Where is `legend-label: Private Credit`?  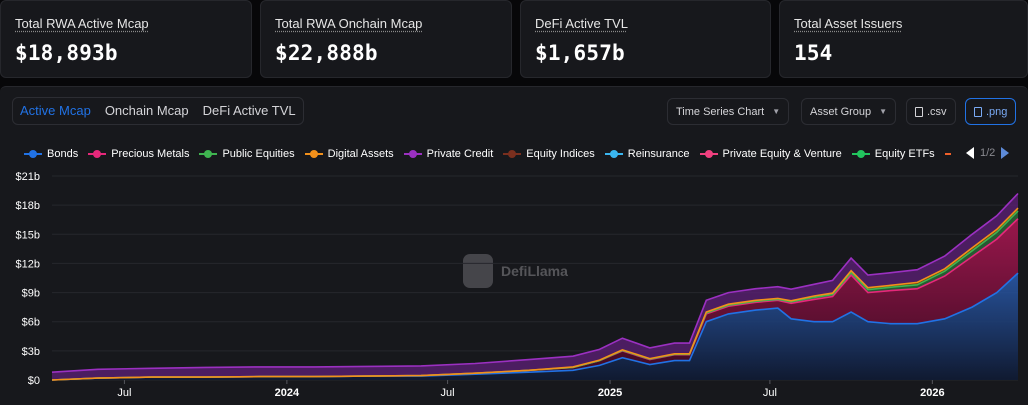
legend-label: Private Credit is located at coordinates (460, 154).